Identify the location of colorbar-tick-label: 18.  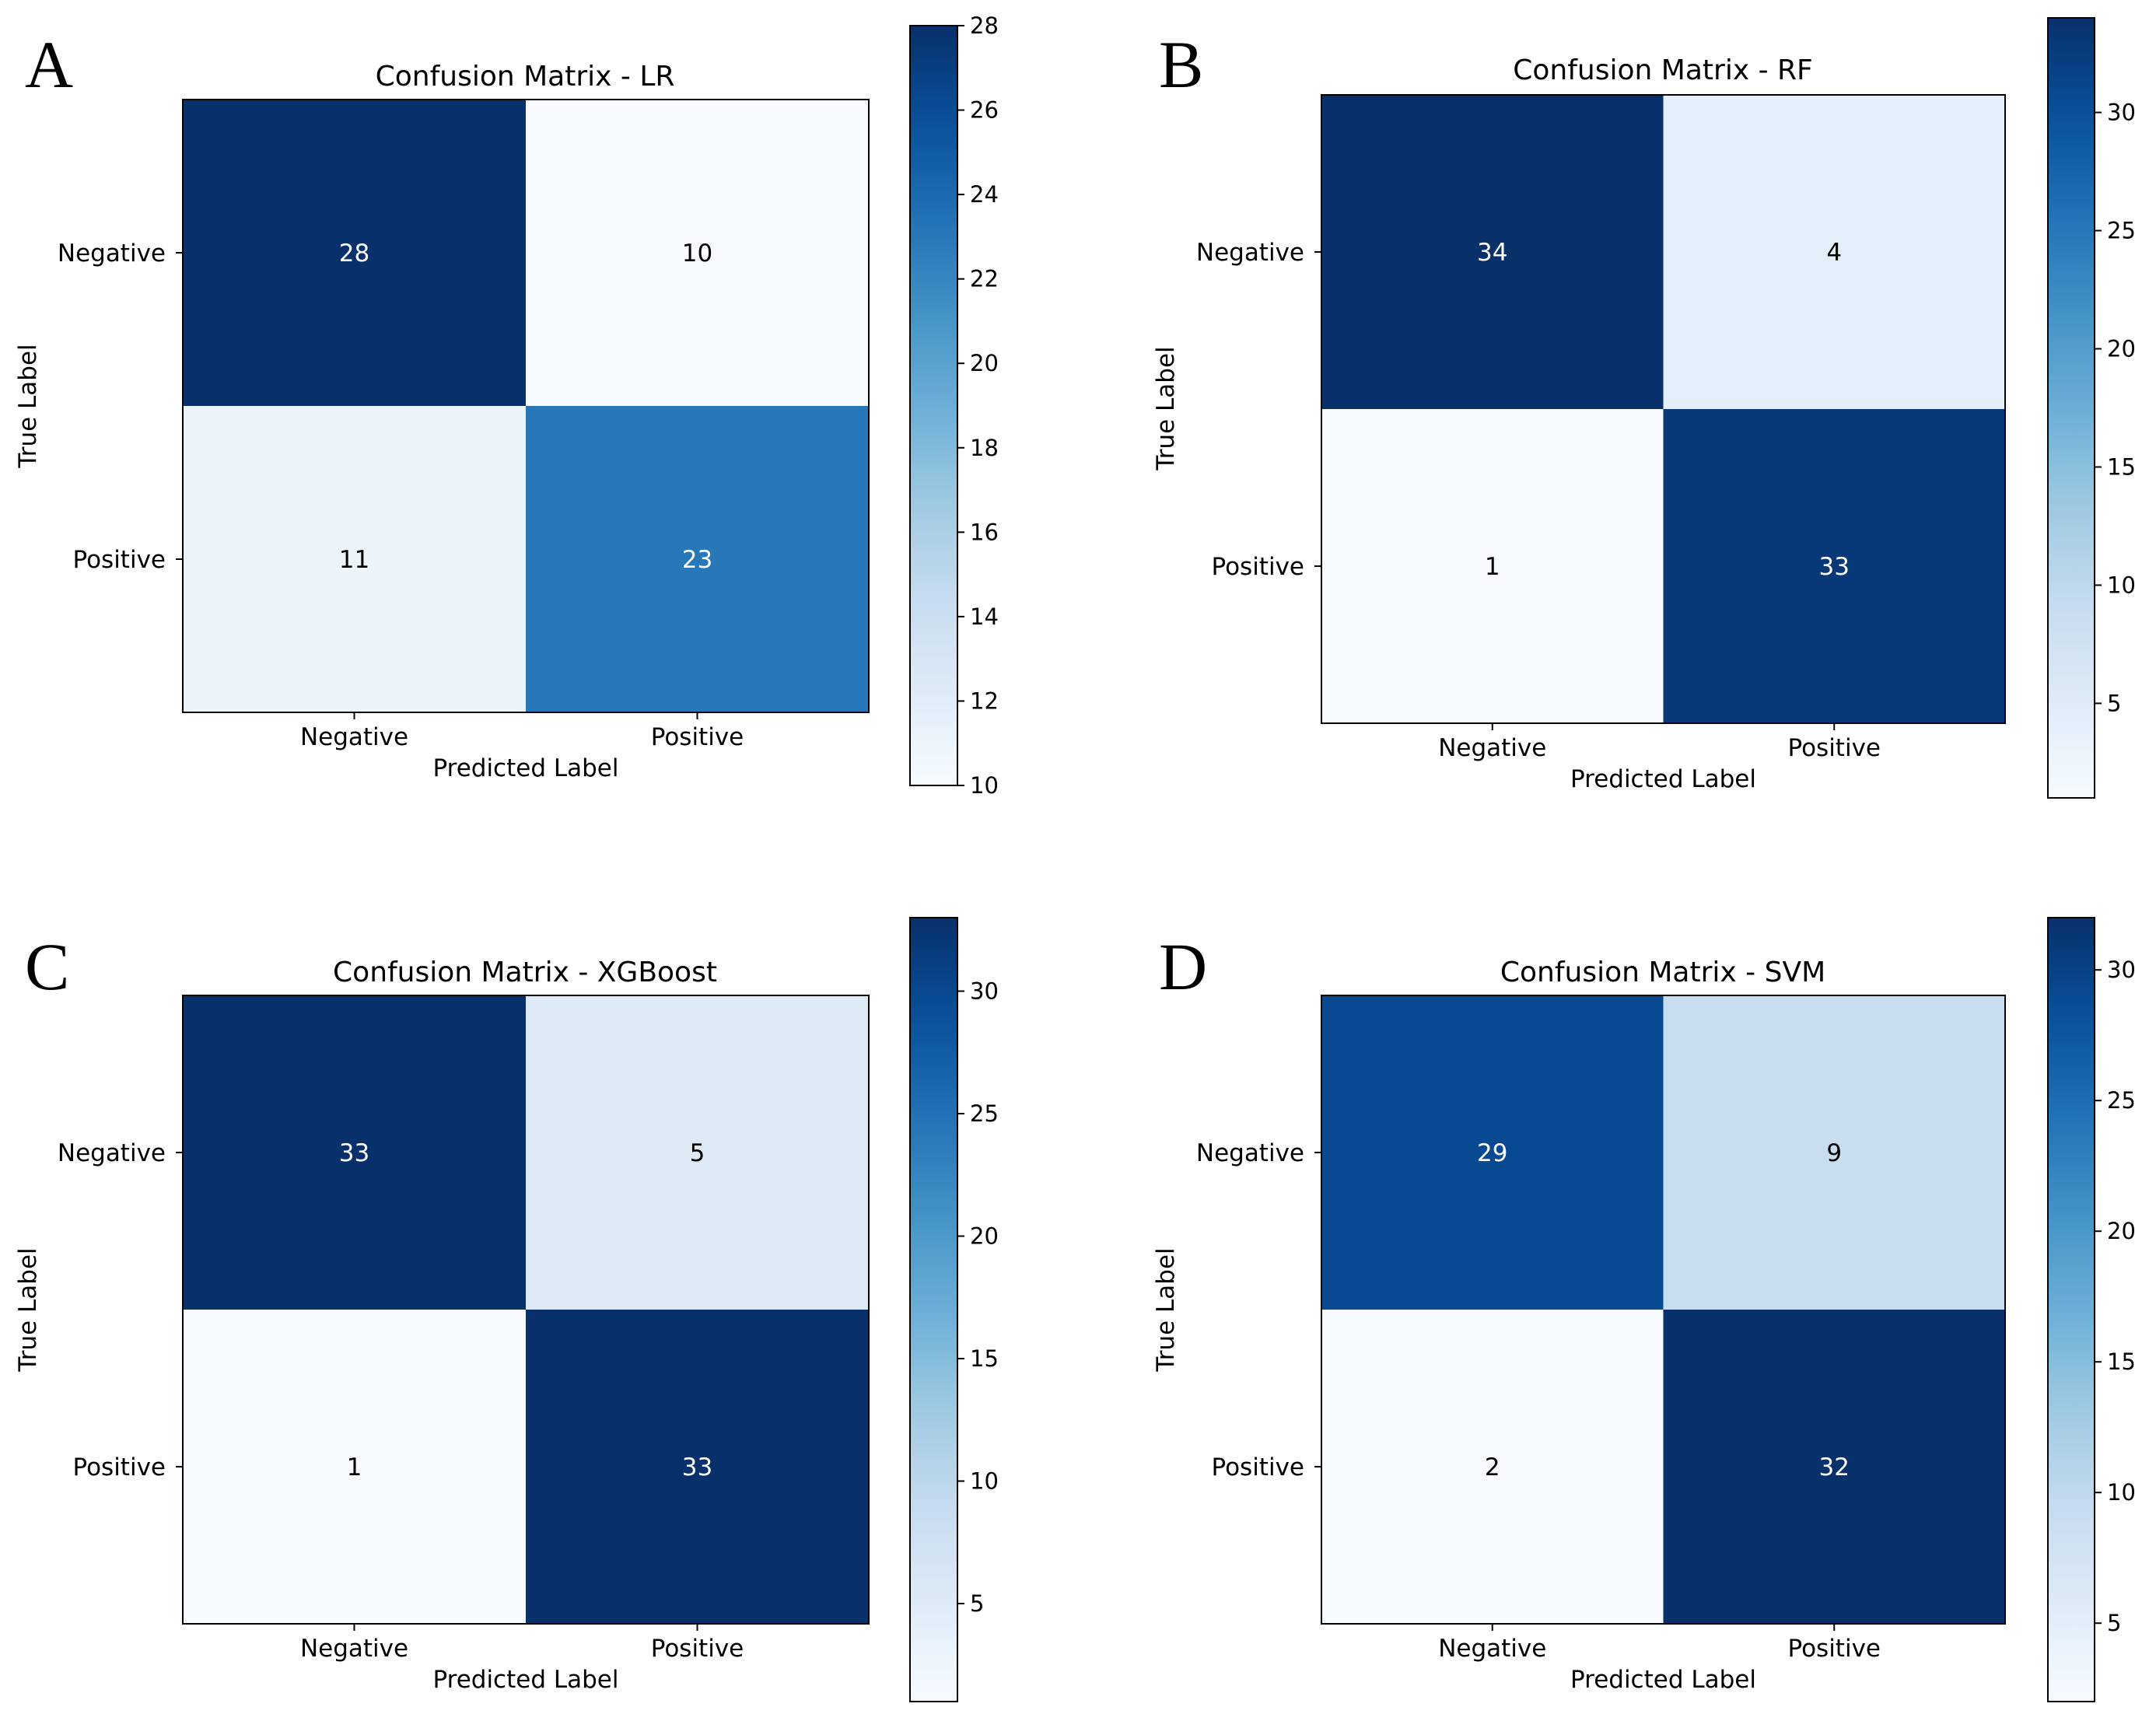
(985, 448).